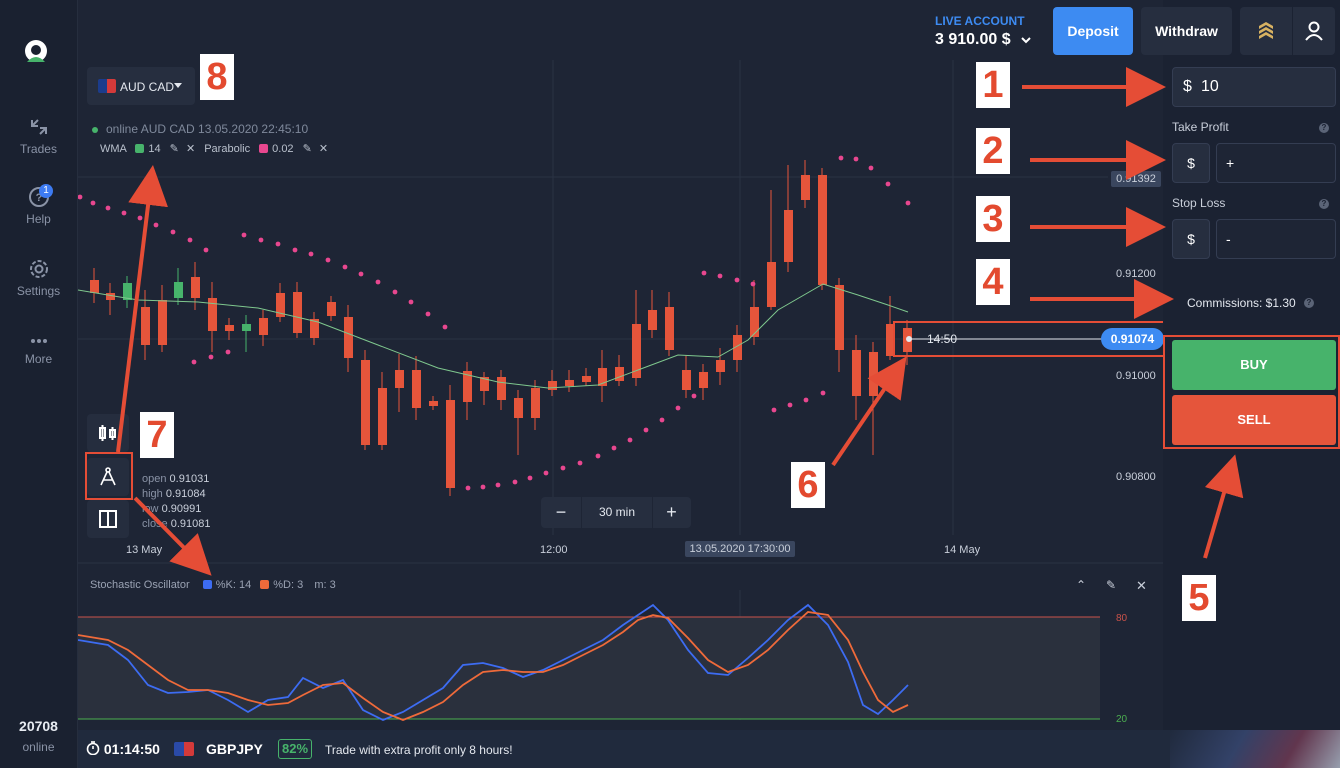  What do you see at coordinates (36, 52) in the screenshot?
I see `logo-icon` at bounding box center [36, 52].